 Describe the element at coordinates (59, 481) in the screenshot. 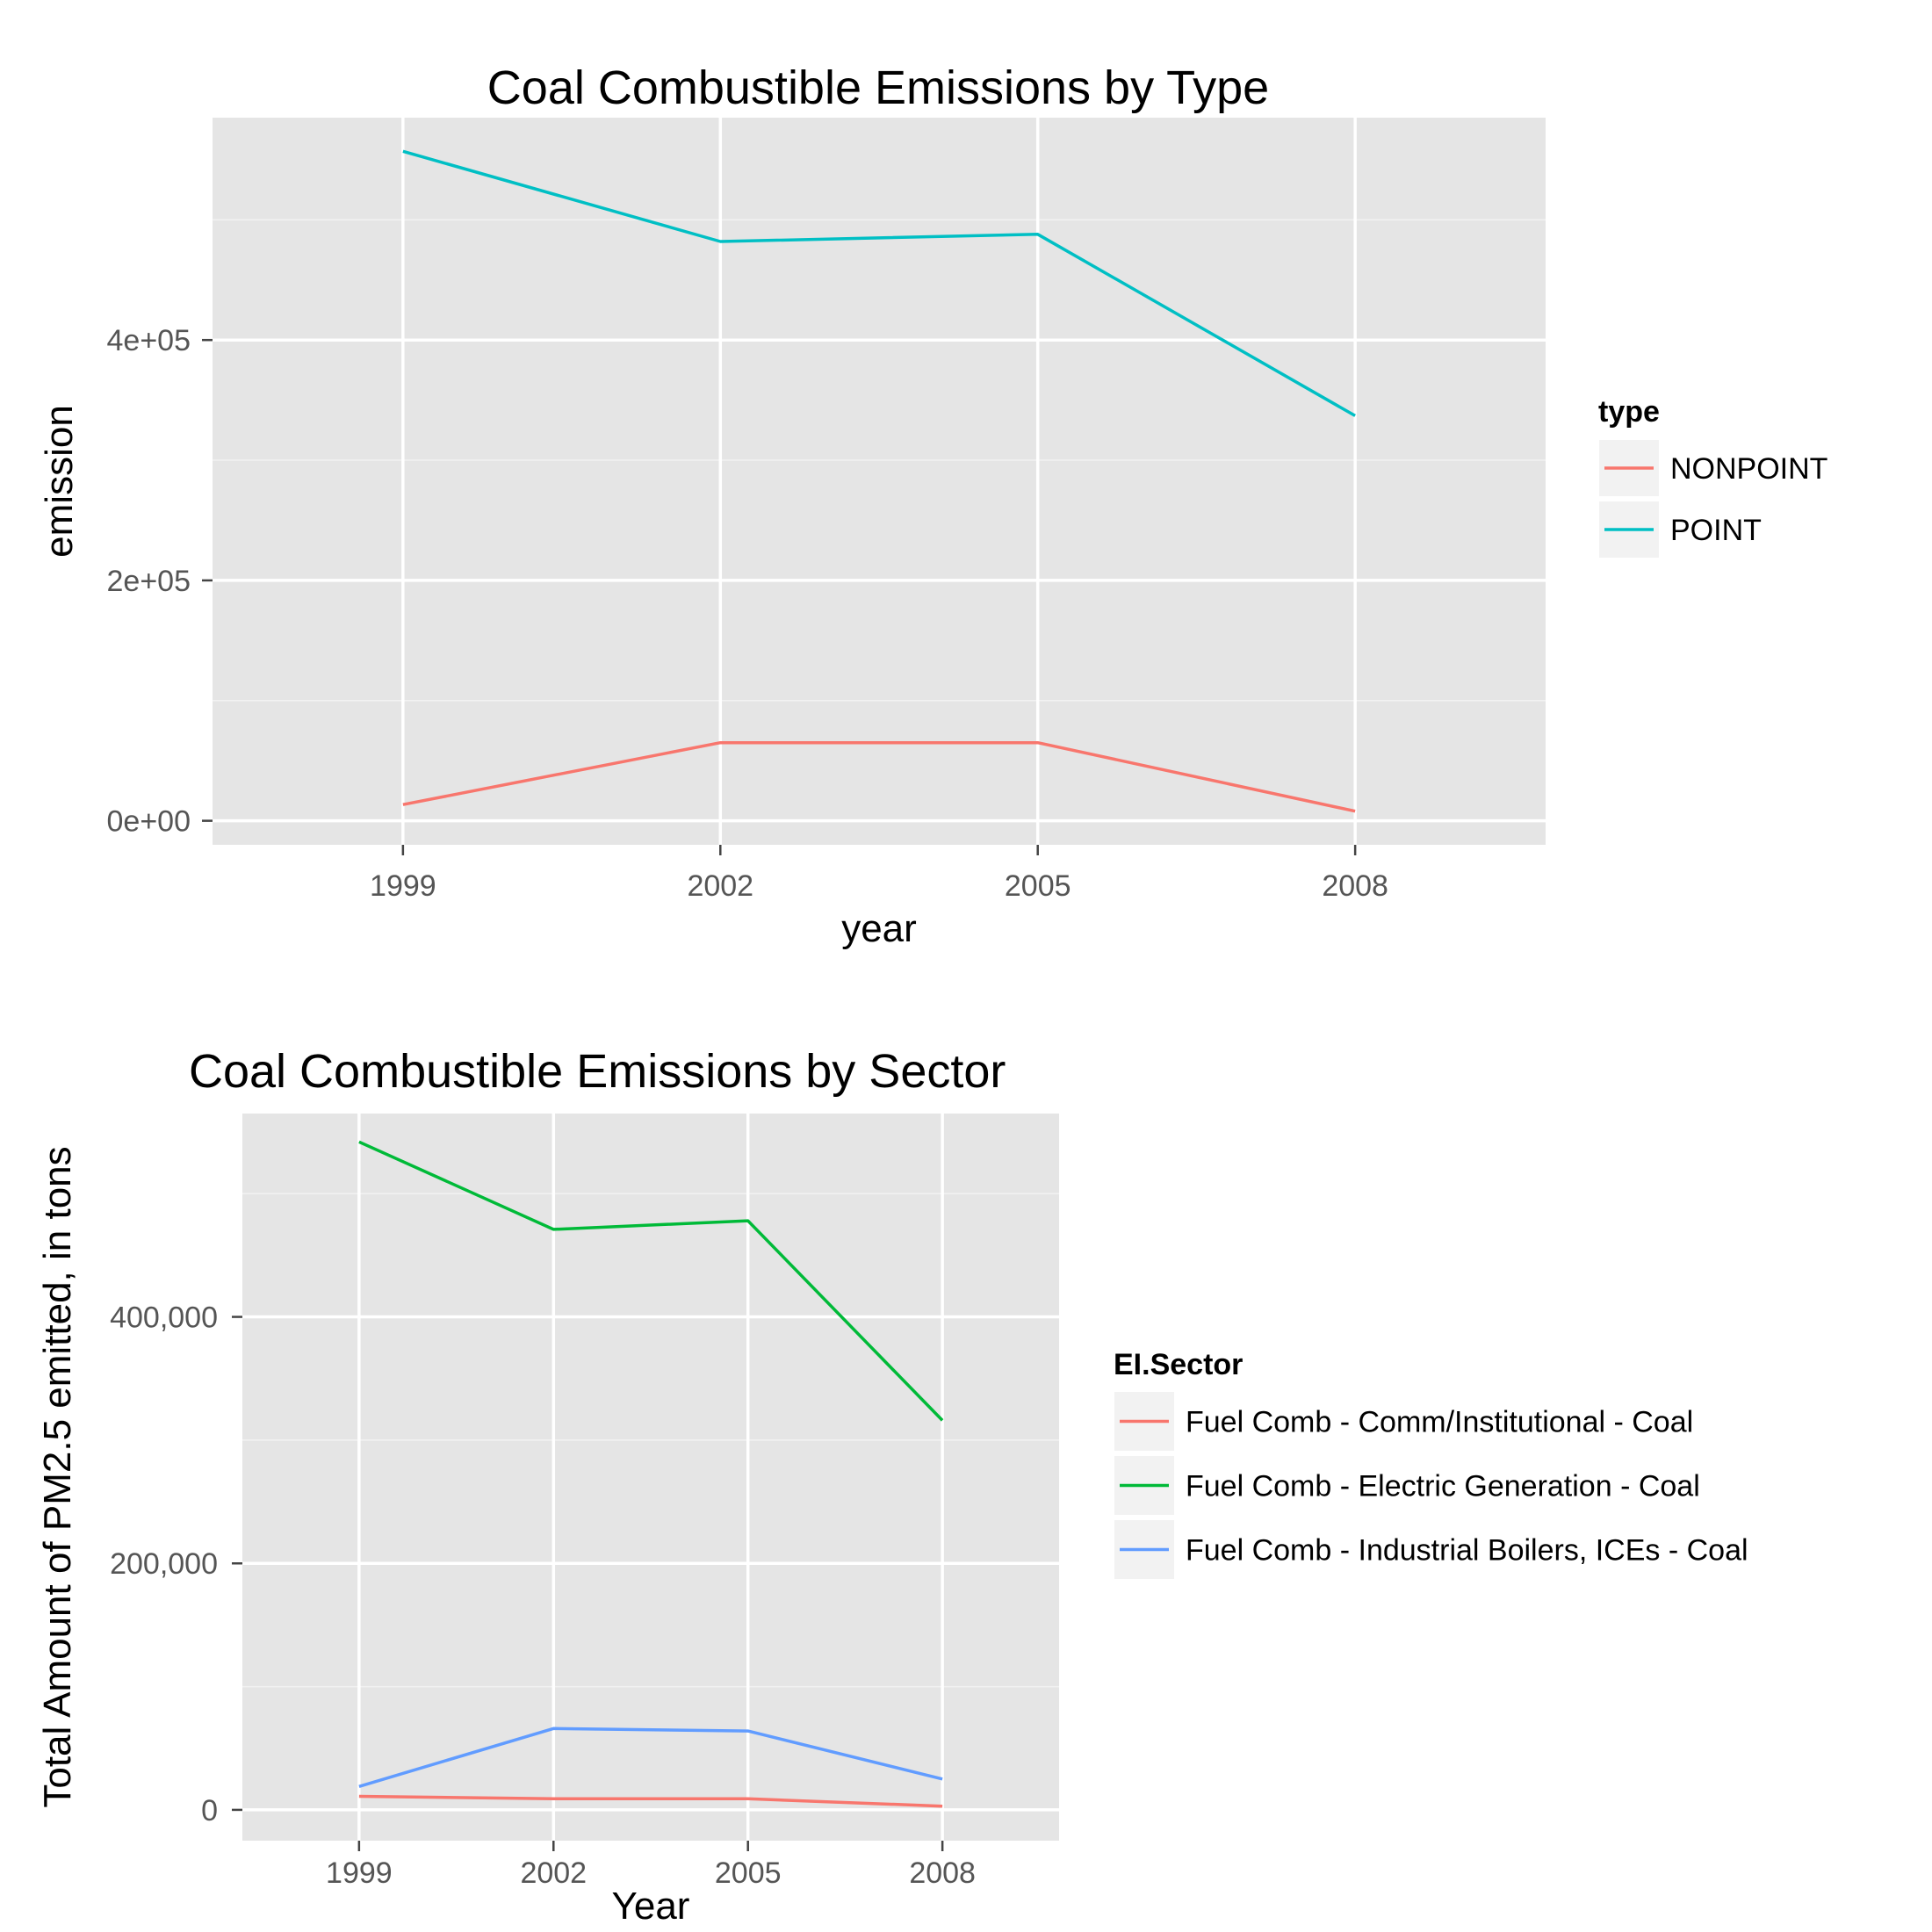

I see `y-axis-title: emission` at that location.